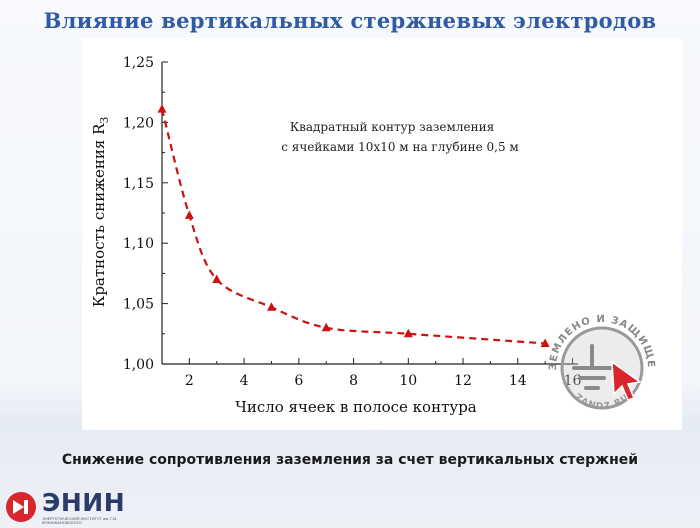  I want to click on x-tick-label: 6, so click(298, 381).